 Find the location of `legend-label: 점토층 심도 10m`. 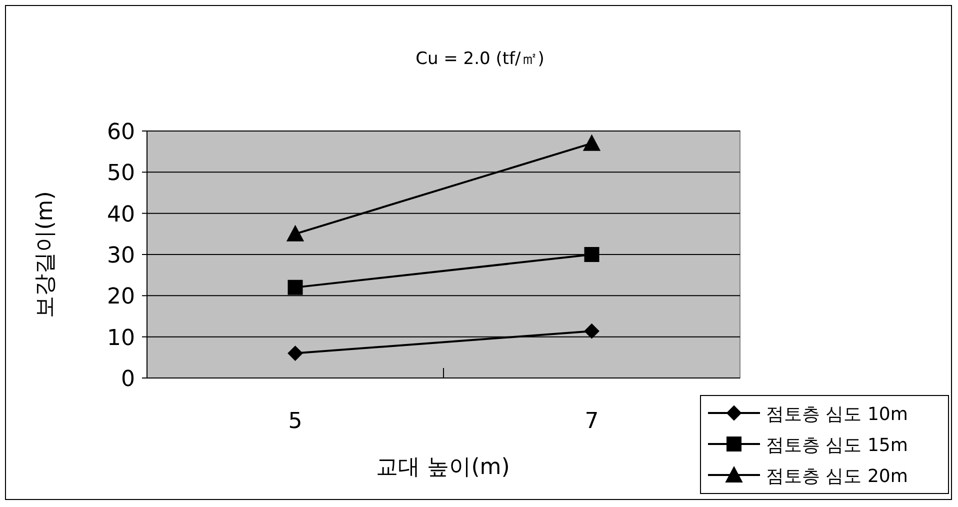

legend-label: 점토층 심도 10m is located at coordinates (837, 414).